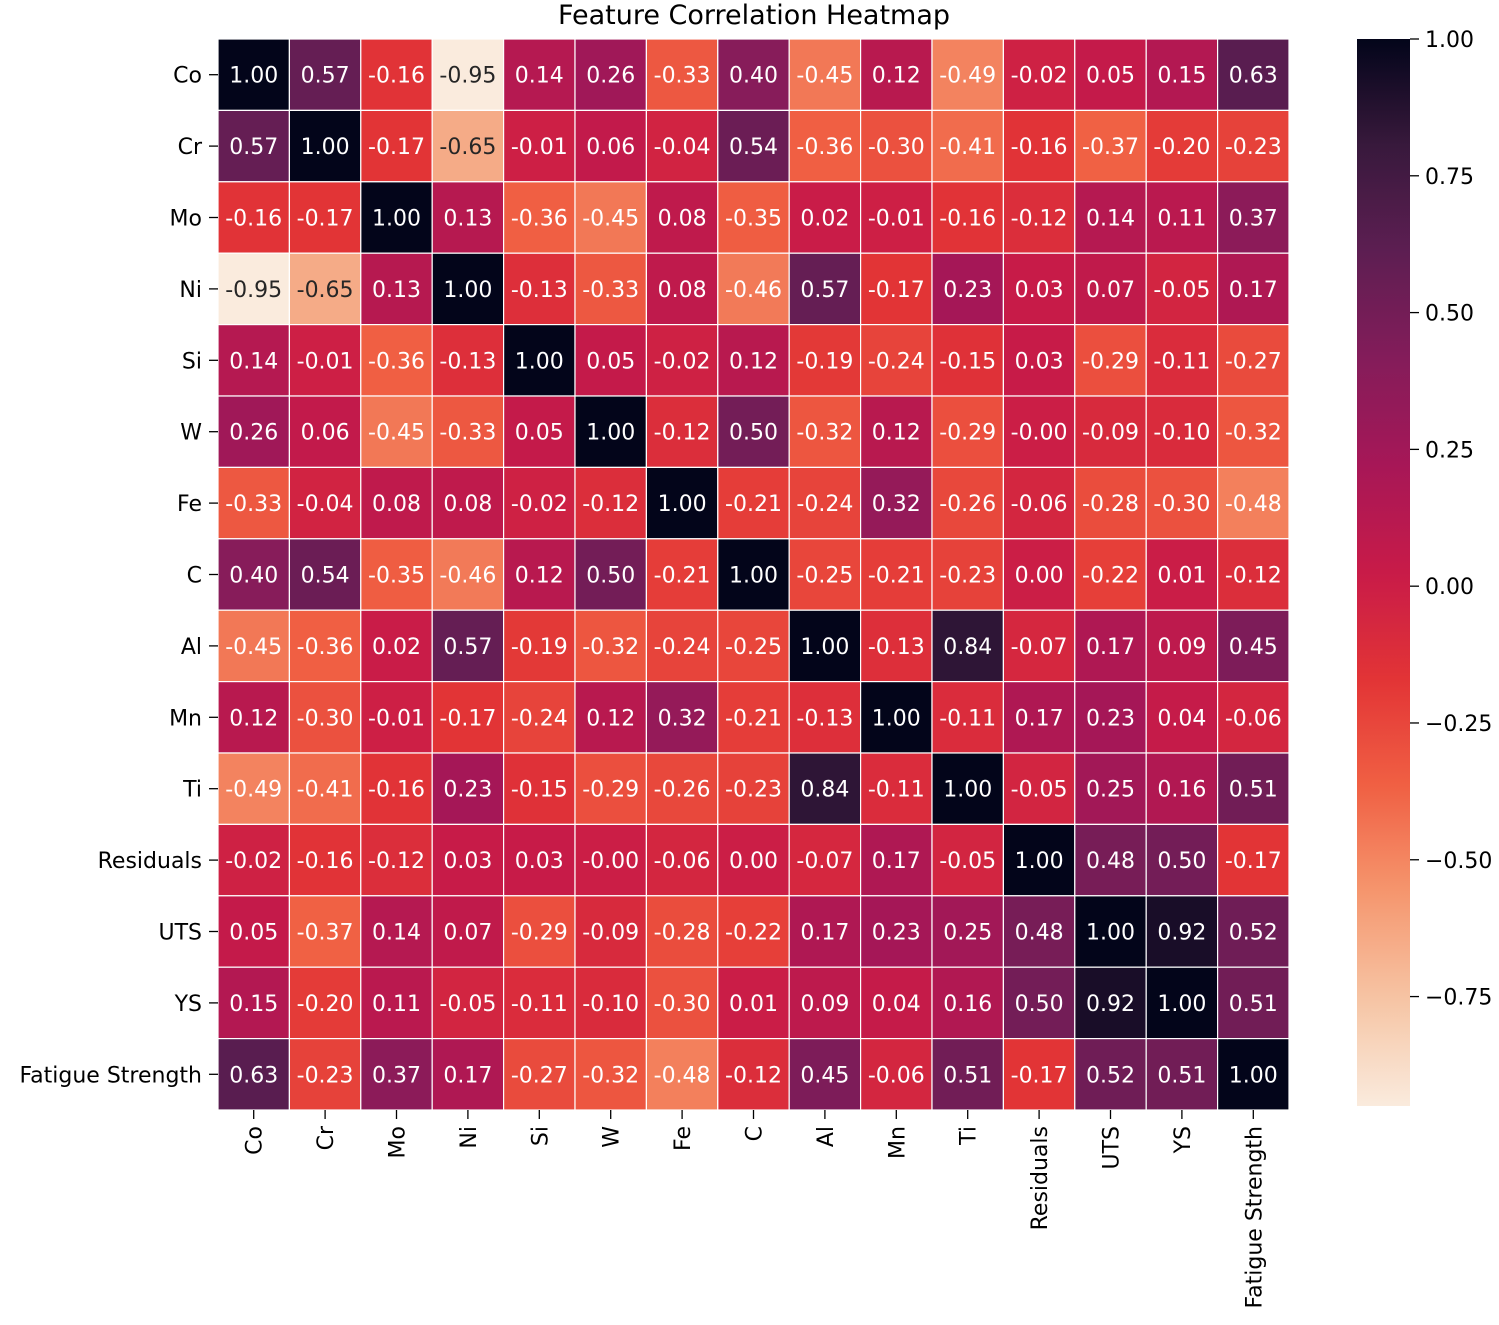 This screenshot has width=1499, height=1325. What do you see at coordinates (194, 576) in the screenshot?
I see `y-tick-label-C: C` at bounding box center [194, 576].